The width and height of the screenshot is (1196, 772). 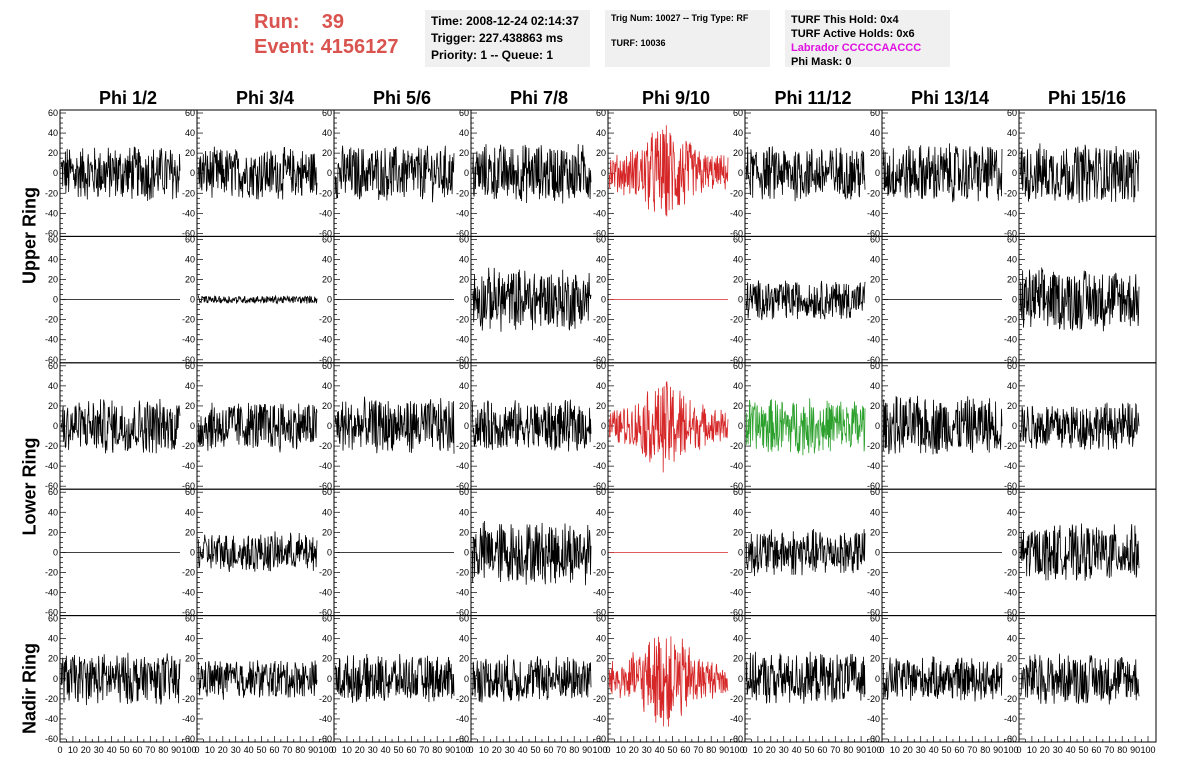 What do you see at coordinates (300, 750) in the screenshot?
I see `x-tick-label: 80` at bounding box center [300, 750].